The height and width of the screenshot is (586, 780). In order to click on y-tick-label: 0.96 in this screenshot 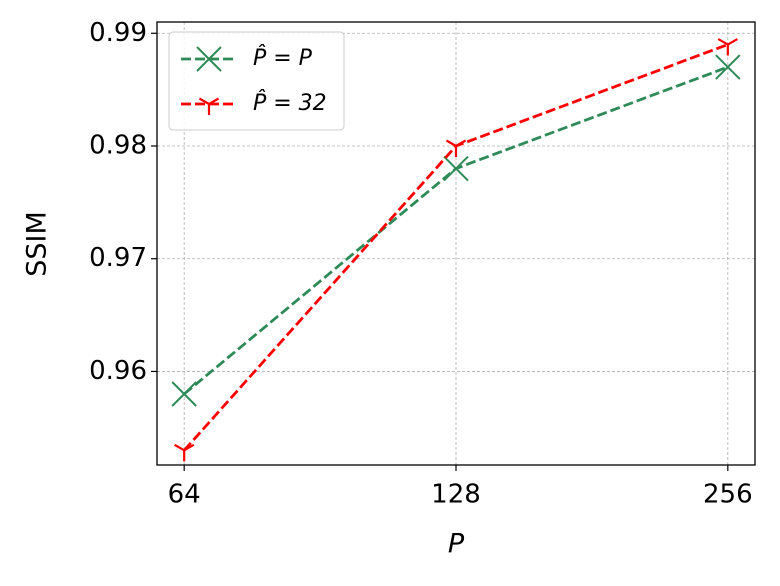, I will do `click(118, 371)`.